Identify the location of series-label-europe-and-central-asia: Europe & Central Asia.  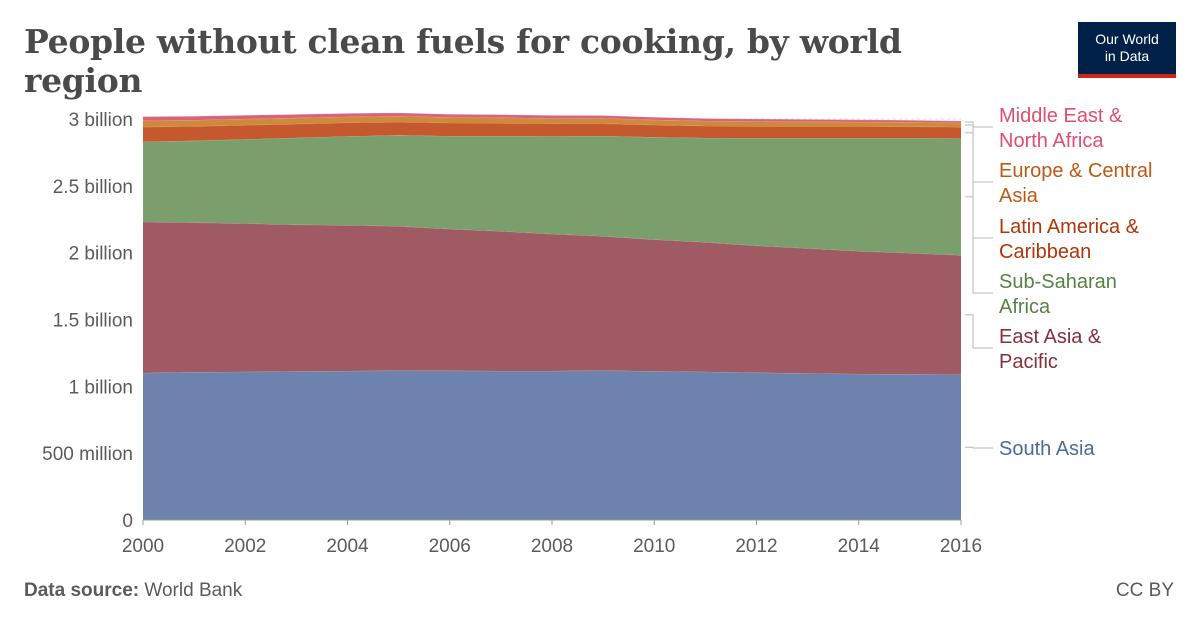
(1058, 165).